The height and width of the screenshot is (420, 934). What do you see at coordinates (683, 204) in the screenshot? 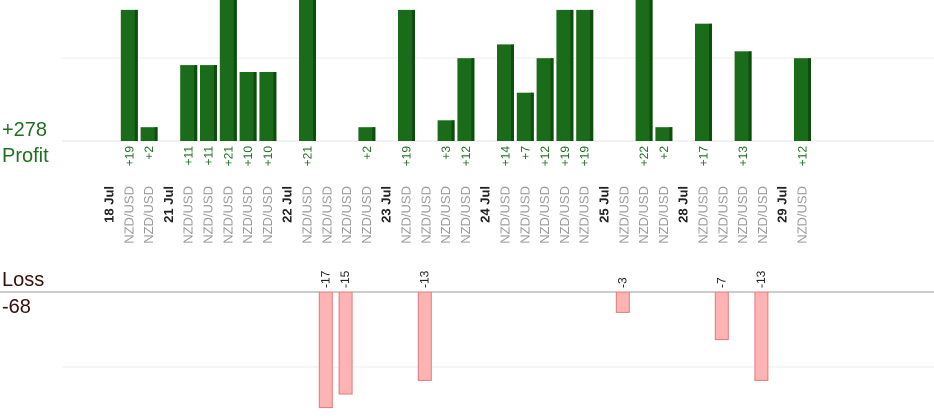
I see `date-label: 28 Jul` at bounding box center [683, 204].